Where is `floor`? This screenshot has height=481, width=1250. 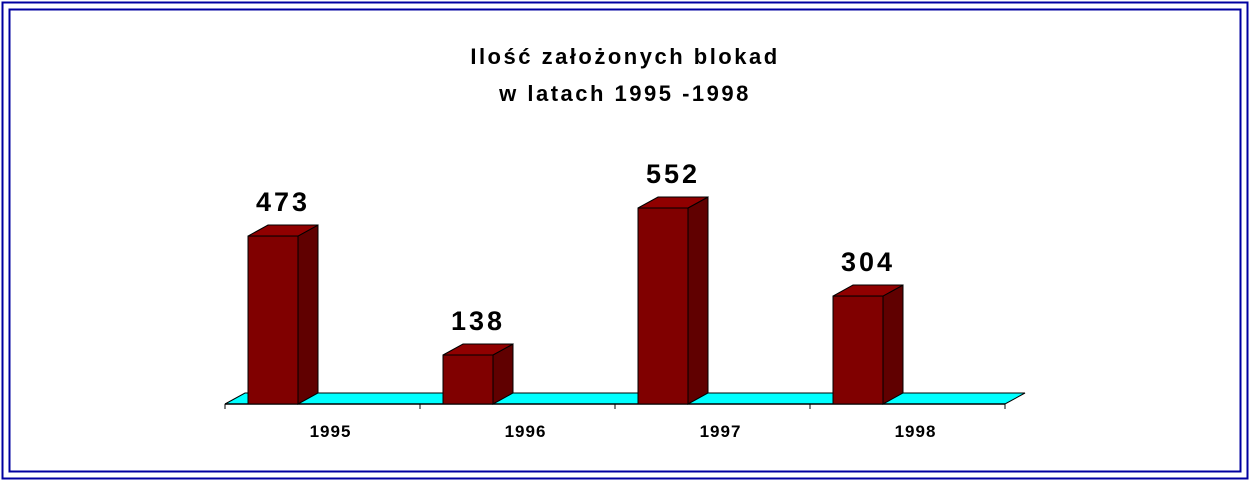 floor is located at coordinates (625, 398).